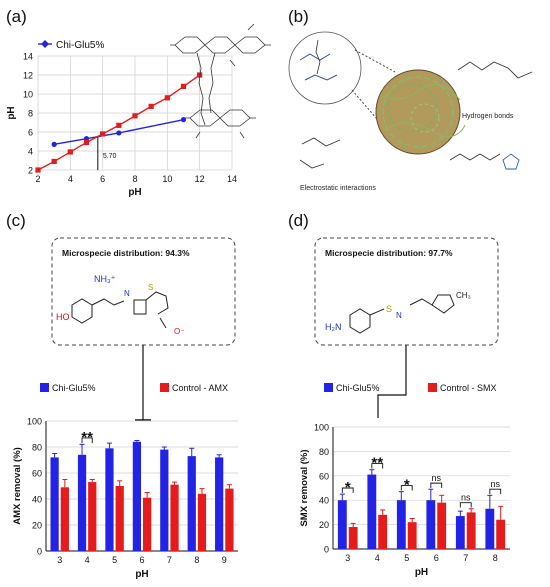 This screenshot has width=550, height=587. I want to click on x-tick-label: 10, so click(167, 179).